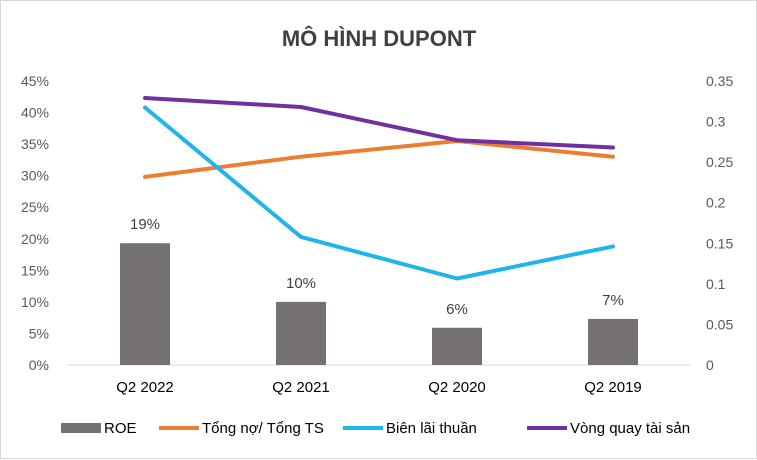 This screenshot has width=757, height=460. What do you see at coordinates (145, 224) in the screenshot?
I see `roe-data-label: 19%` at bounding box center [145, 224].